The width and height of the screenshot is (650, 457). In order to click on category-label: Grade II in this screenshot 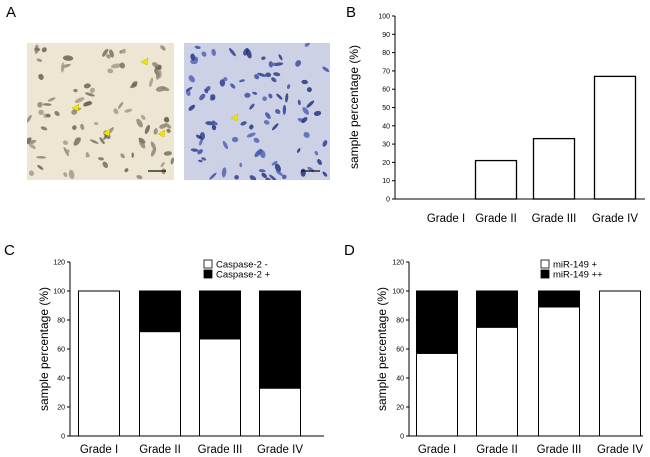, I will do `click(160, 450)`.